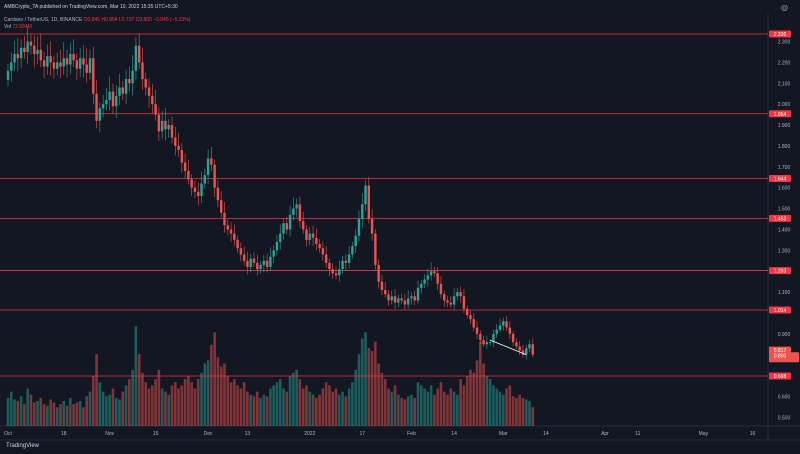 The height and width of the screenshot is (454, 800). I want to click on x-tick-label: Apr, so click(605, 434).